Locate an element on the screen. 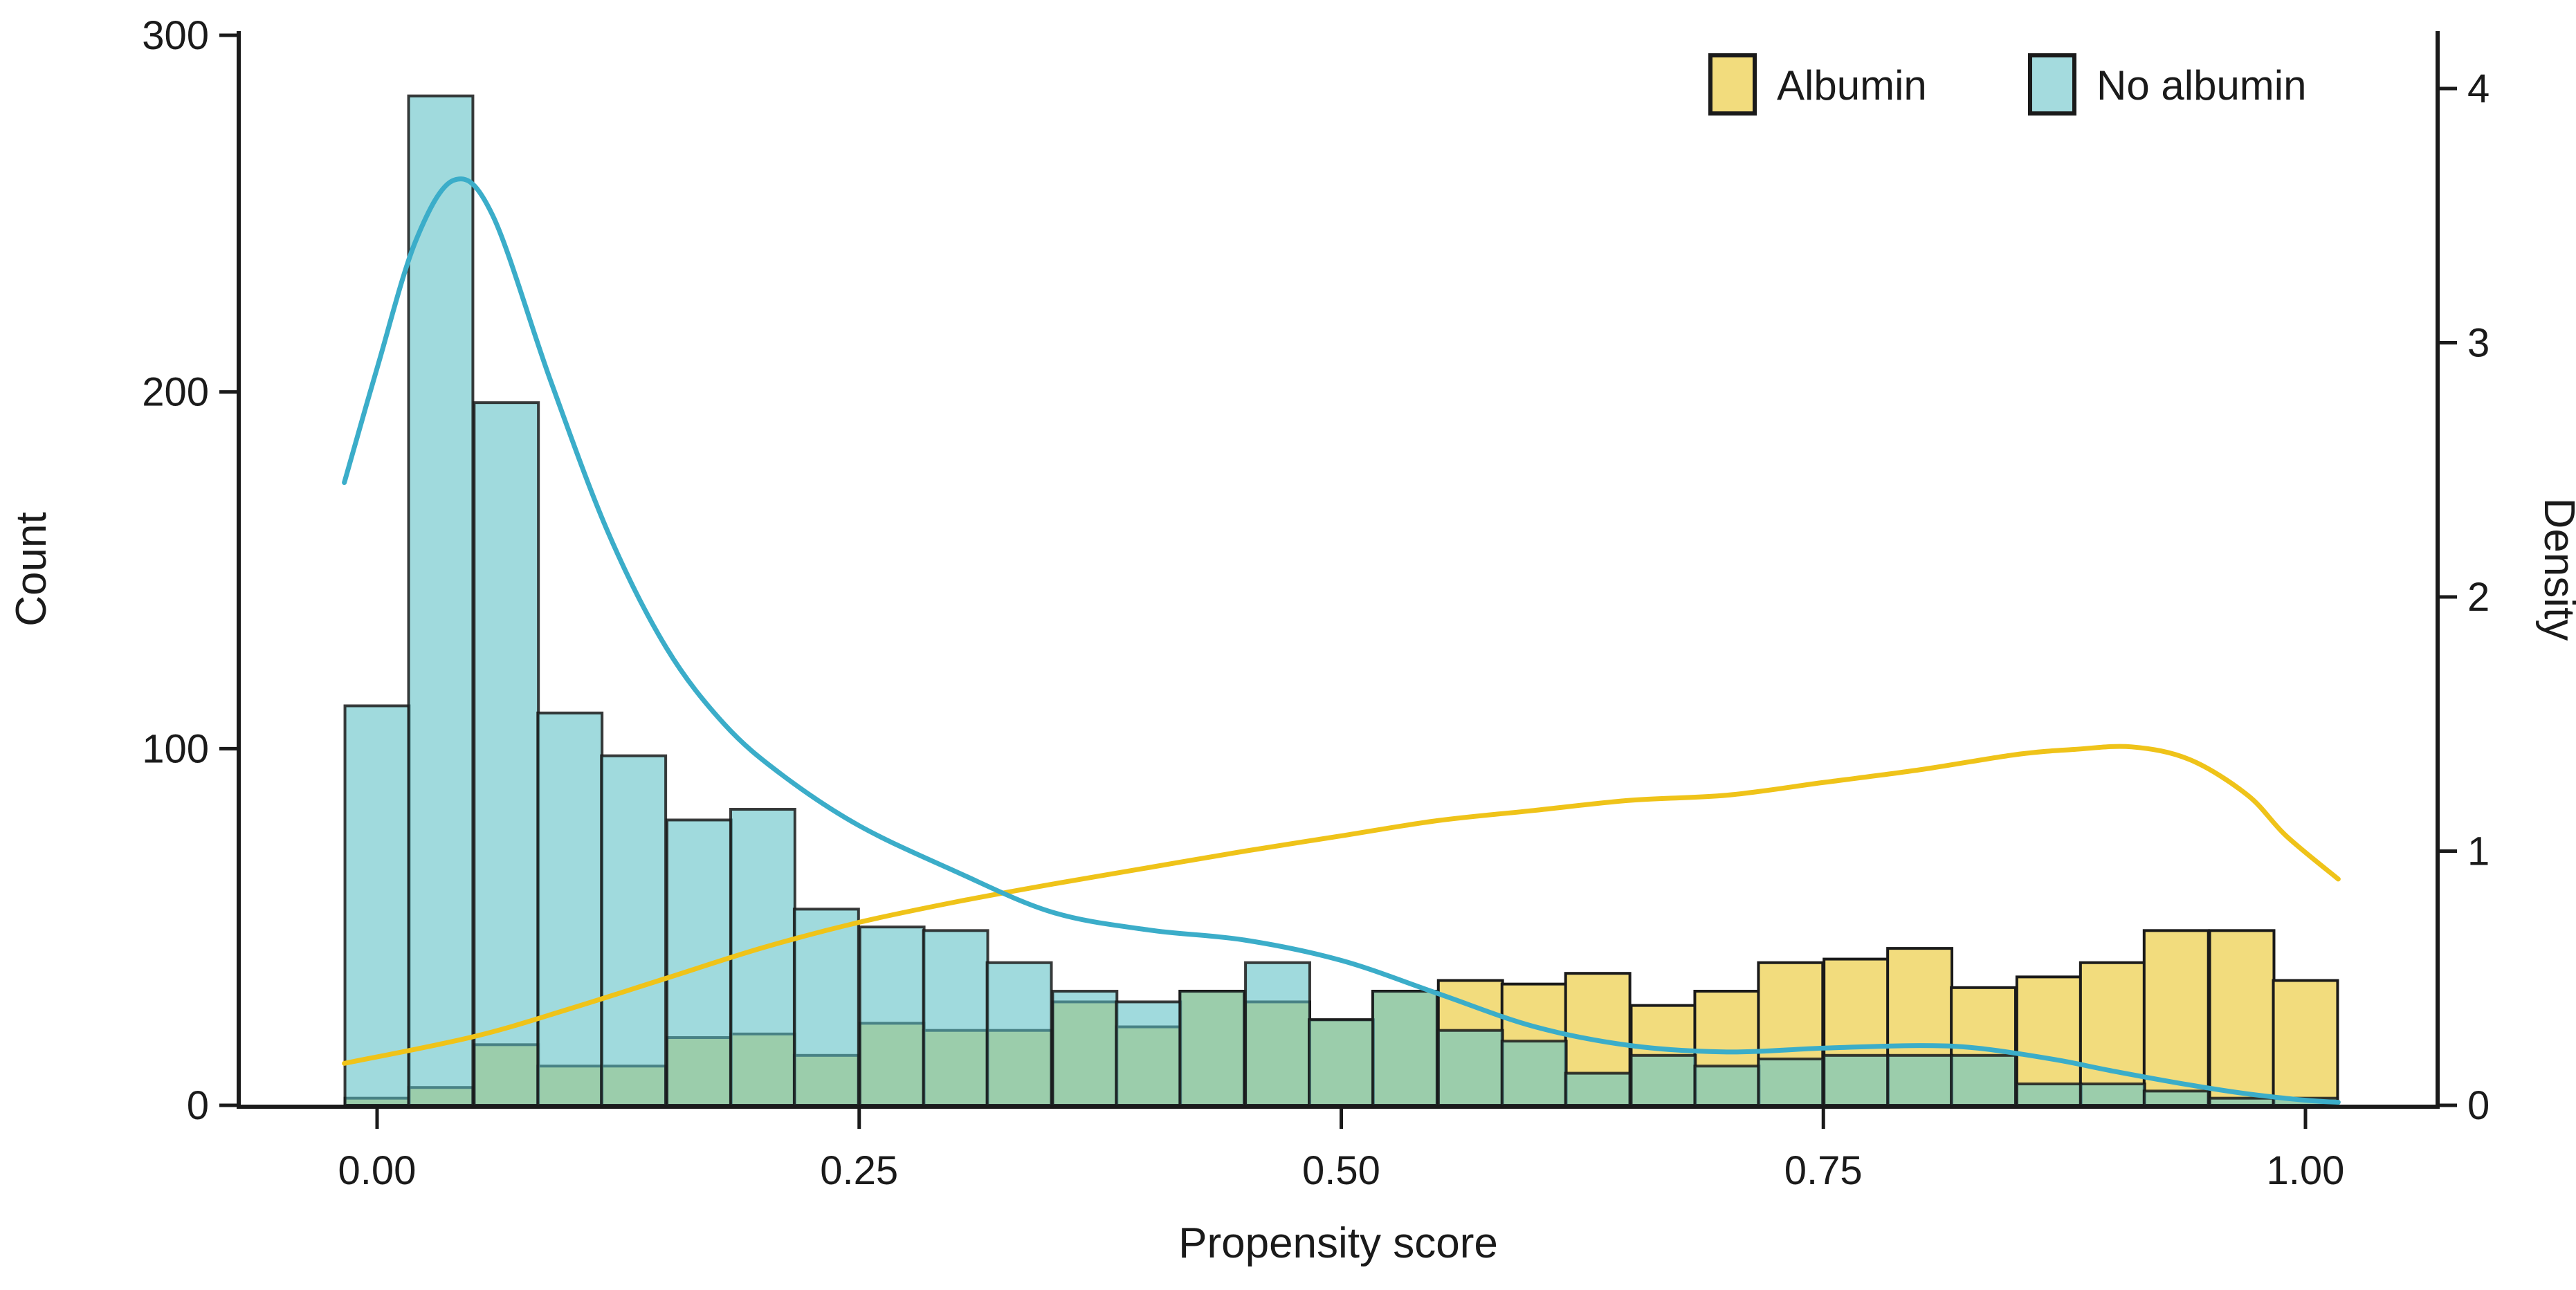  x-axis-title: Propensity score is located at coordinates (1338, 1243).